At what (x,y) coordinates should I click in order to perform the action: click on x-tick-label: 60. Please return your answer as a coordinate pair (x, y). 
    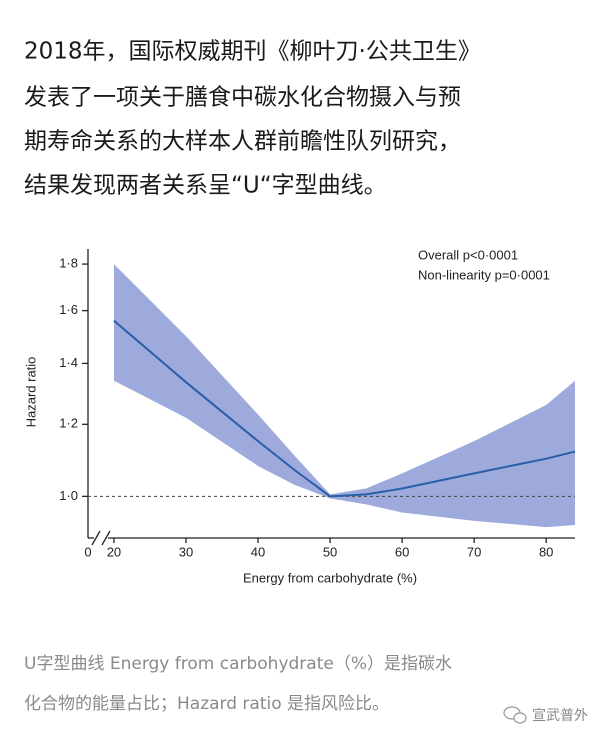
    Looking at the image, I should click on (402, 551).